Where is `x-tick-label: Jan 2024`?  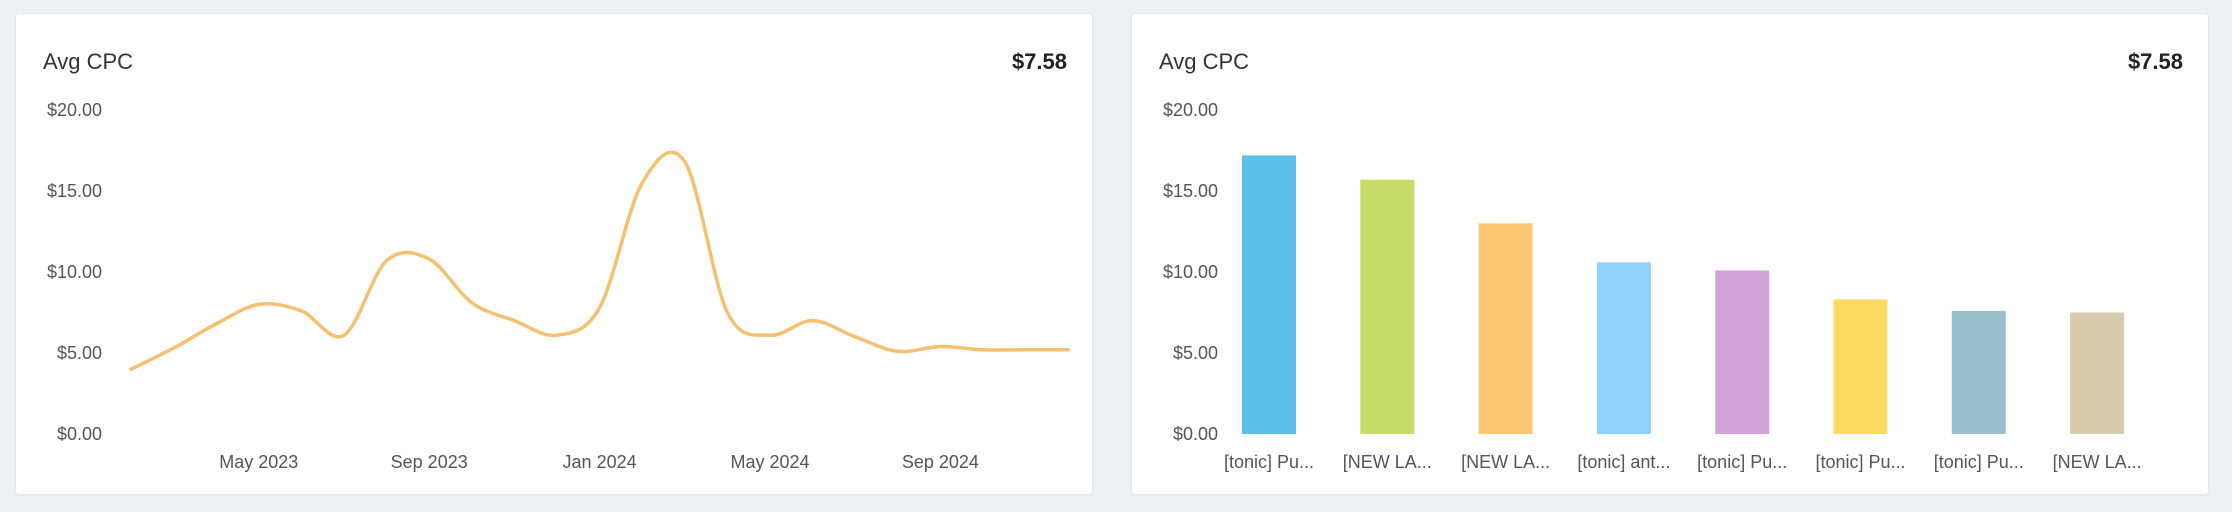 x-tick-label: Jan 2024 is located at coordinates (600, 462).